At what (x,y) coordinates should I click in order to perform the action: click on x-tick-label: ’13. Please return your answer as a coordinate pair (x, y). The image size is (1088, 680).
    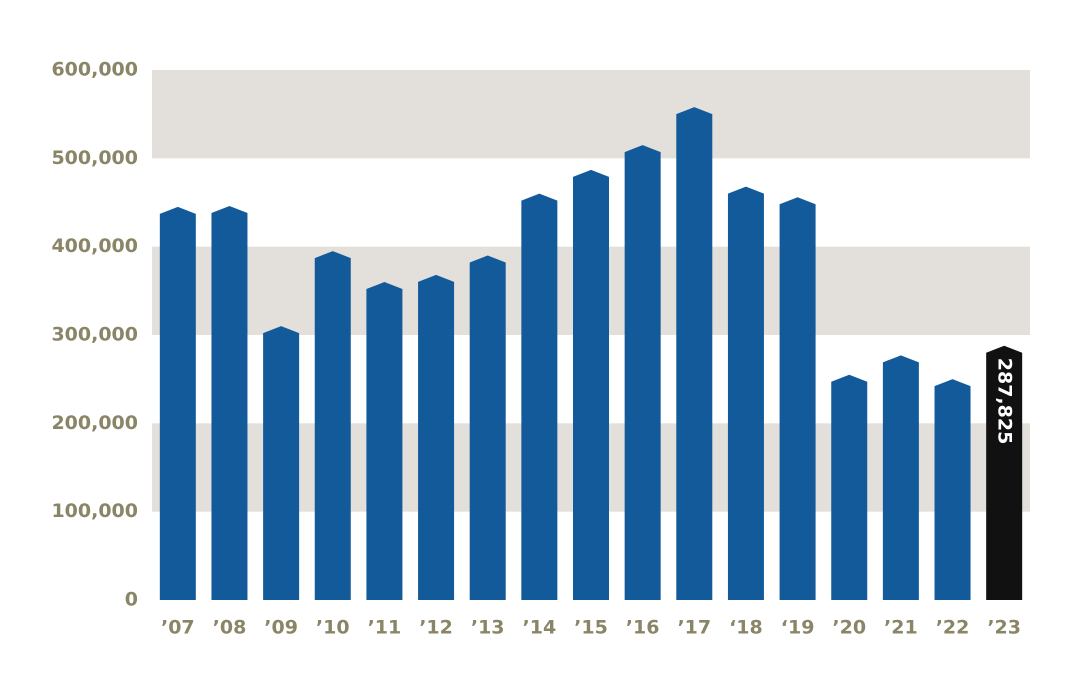
    Looking at the image, I should click on (488, 628).